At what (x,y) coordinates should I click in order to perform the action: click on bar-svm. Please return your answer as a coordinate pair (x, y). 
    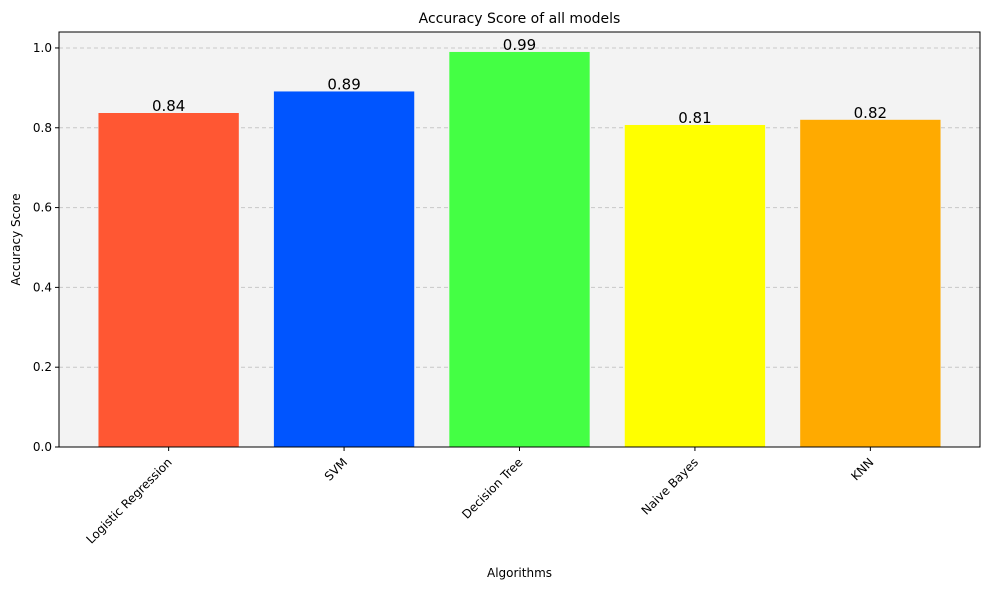
    Looking at the image, I should click on (344, 269).